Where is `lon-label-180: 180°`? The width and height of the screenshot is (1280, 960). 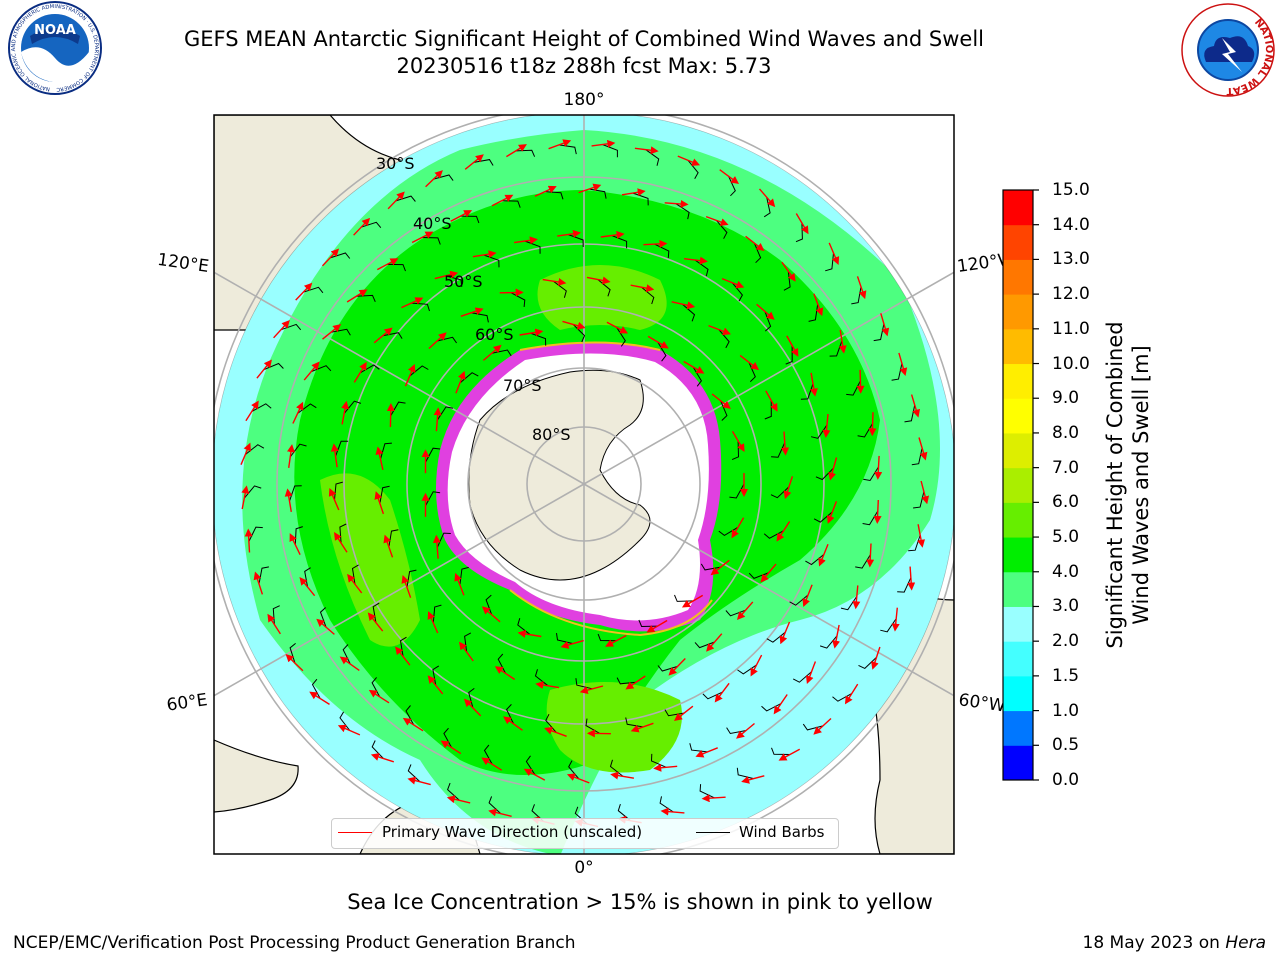 lon-label-180: 180° is located at coordinates (584, 100).